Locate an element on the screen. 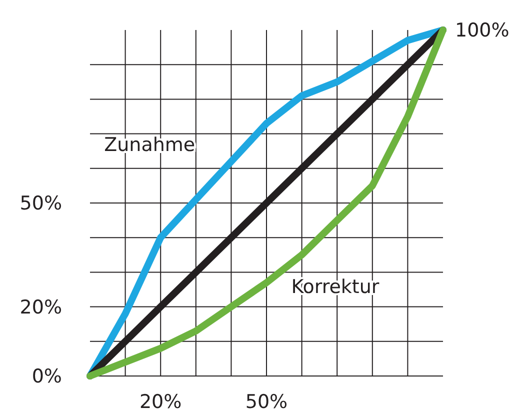 The height and width of the screenshot is (420, 522). y-tick-label: 20% is located at coordinates (41, 307).